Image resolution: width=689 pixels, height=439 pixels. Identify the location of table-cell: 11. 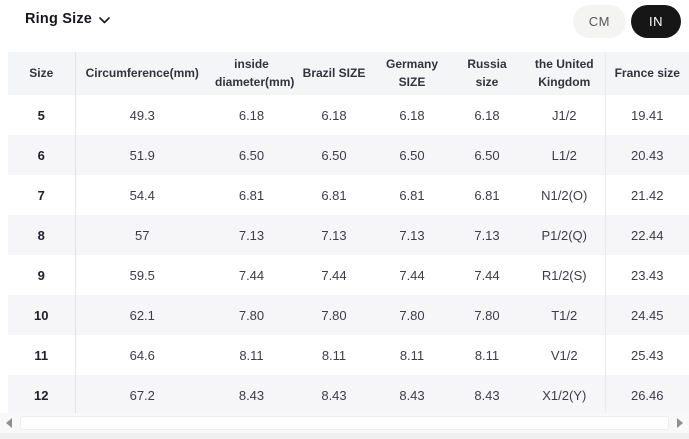
(42, 355).